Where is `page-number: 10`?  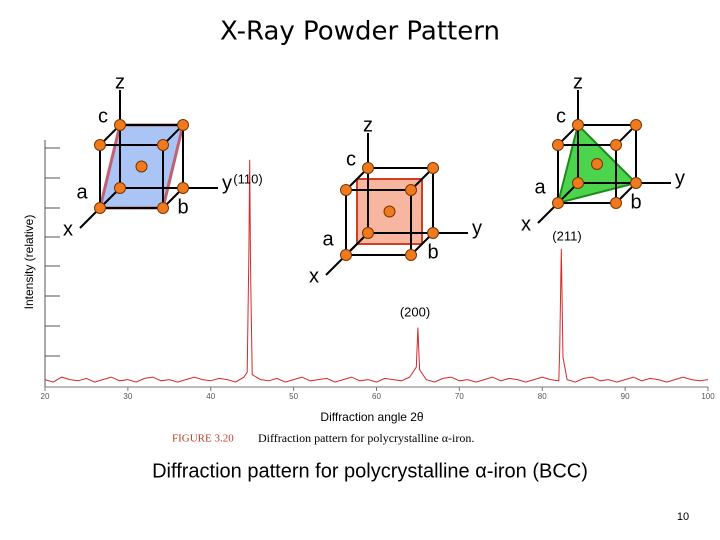
page-number: 10 is located at coordinates (683, 517).